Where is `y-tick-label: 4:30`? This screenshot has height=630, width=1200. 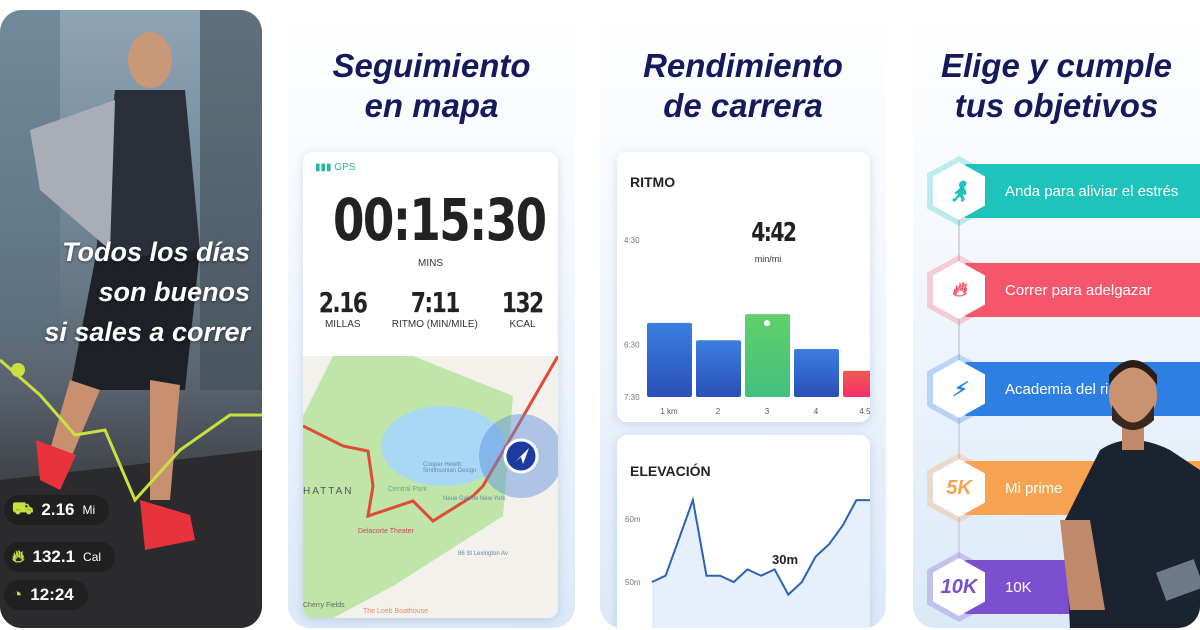
y-tick-label: 4:30 is located at coordinates (632, 240).